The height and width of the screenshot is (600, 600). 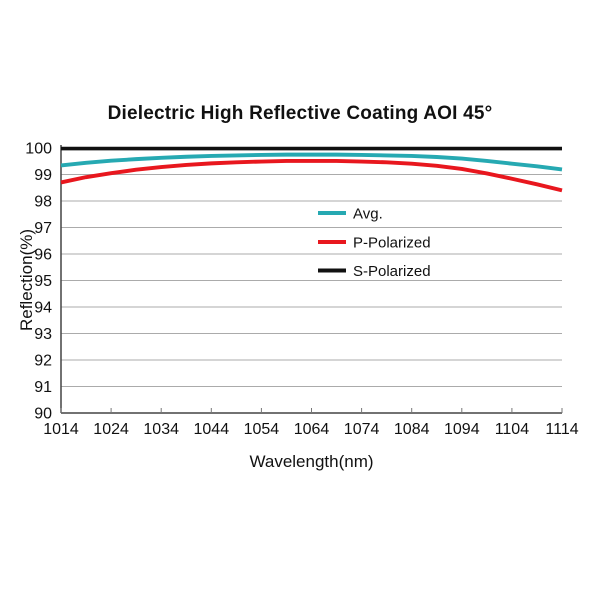 I want to click on x-tick-label-1044: 1044, so click(x=212, y=429).